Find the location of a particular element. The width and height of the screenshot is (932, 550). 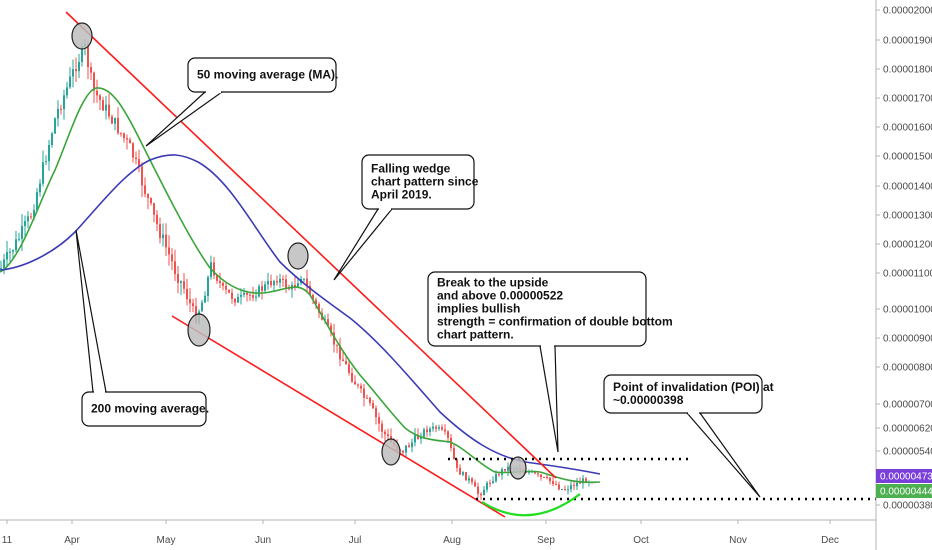

x-tick-label: Sep is located at coordinates (546, 540).